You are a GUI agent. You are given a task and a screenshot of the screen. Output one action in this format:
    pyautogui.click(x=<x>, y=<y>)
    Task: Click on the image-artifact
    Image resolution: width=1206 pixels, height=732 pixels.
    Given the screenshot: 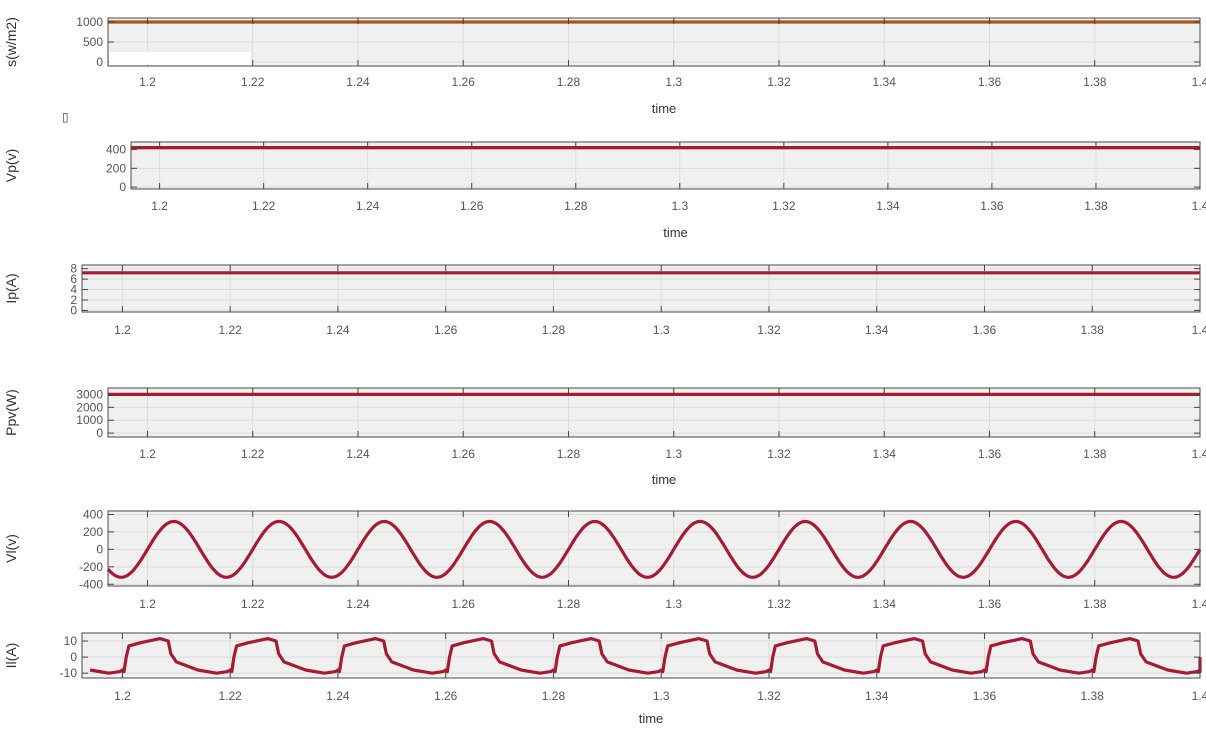 What is the action you would take?
    pyautogui.click(x=180, y=58)
    